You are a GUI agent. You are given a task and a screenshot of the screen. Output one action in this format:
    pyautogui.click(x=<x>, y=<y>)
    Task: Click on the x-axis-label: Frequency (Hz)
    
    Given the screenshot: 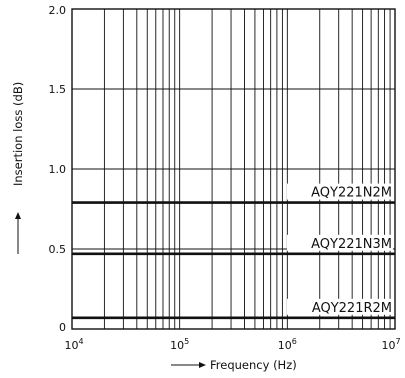 What is the action you would take?
    pyautogui.click(x=253, y=365)
    